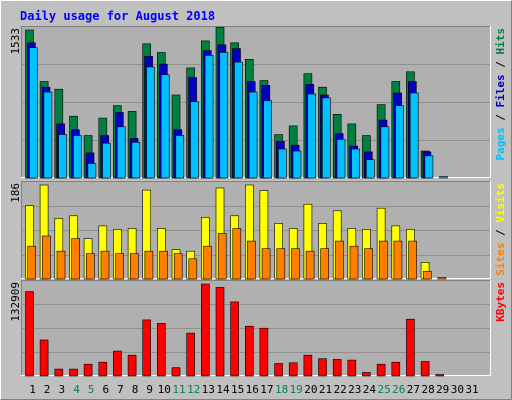  I want to click on x-tick-label-16: 16, so click(252, 389).